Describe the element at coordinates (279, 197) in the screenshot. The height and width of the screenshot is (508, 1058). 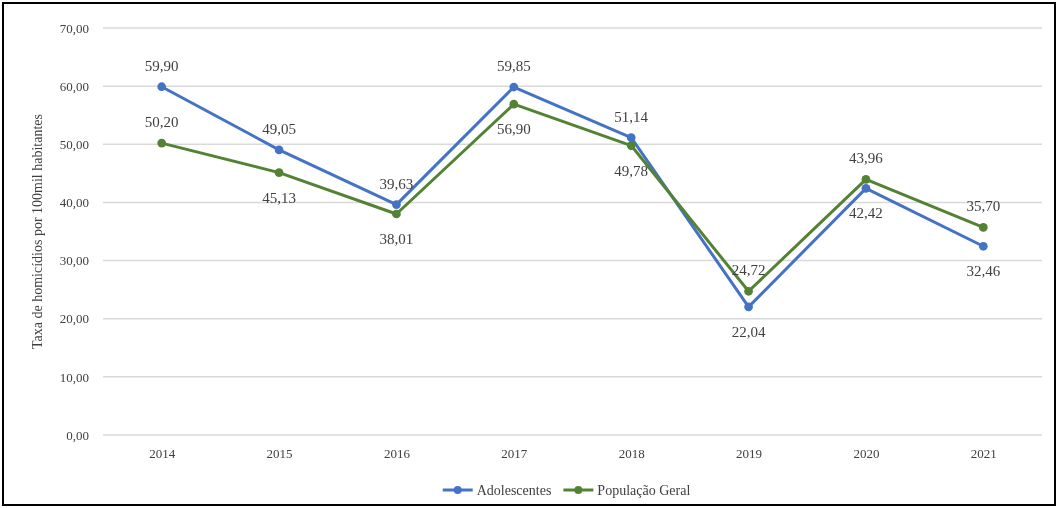
I see `data-label: 45,13` at that location.